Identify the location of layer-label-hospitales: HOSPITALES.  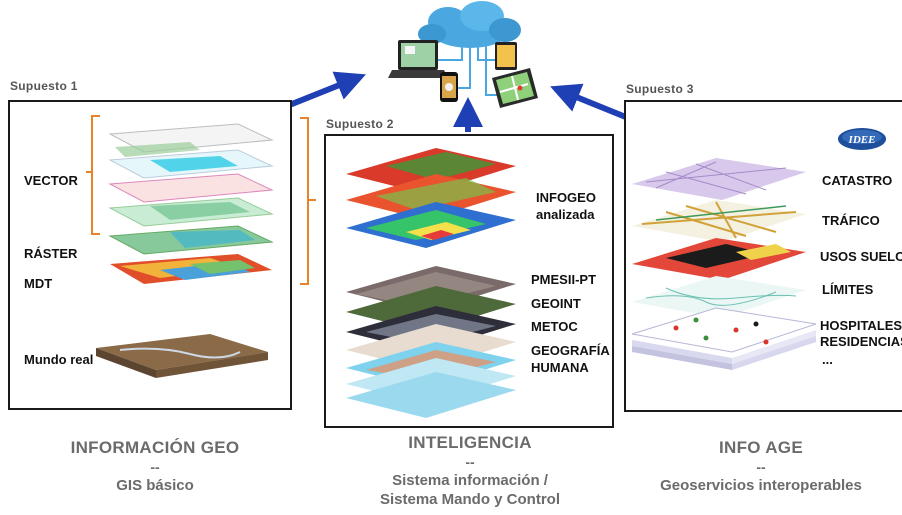
(861, 325).